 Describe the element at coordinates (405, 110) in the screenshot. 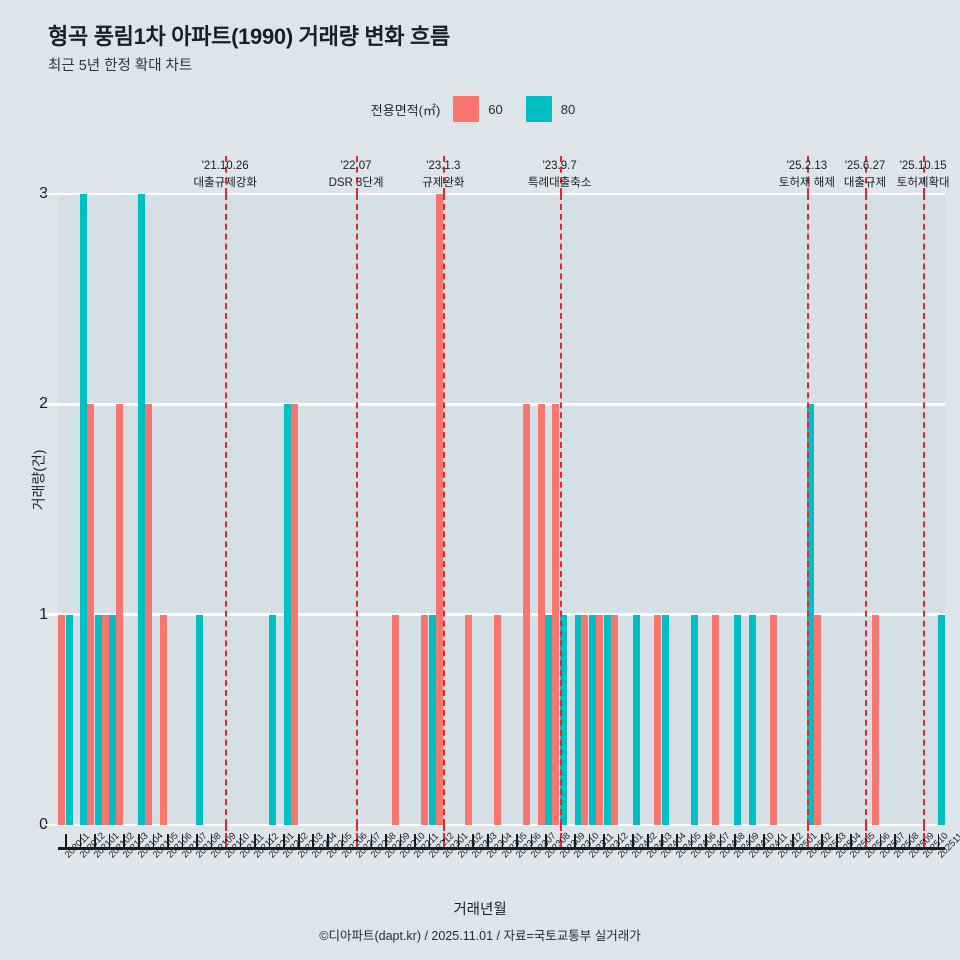

I see `legend-title: 전용면적(㎡)` at that location.